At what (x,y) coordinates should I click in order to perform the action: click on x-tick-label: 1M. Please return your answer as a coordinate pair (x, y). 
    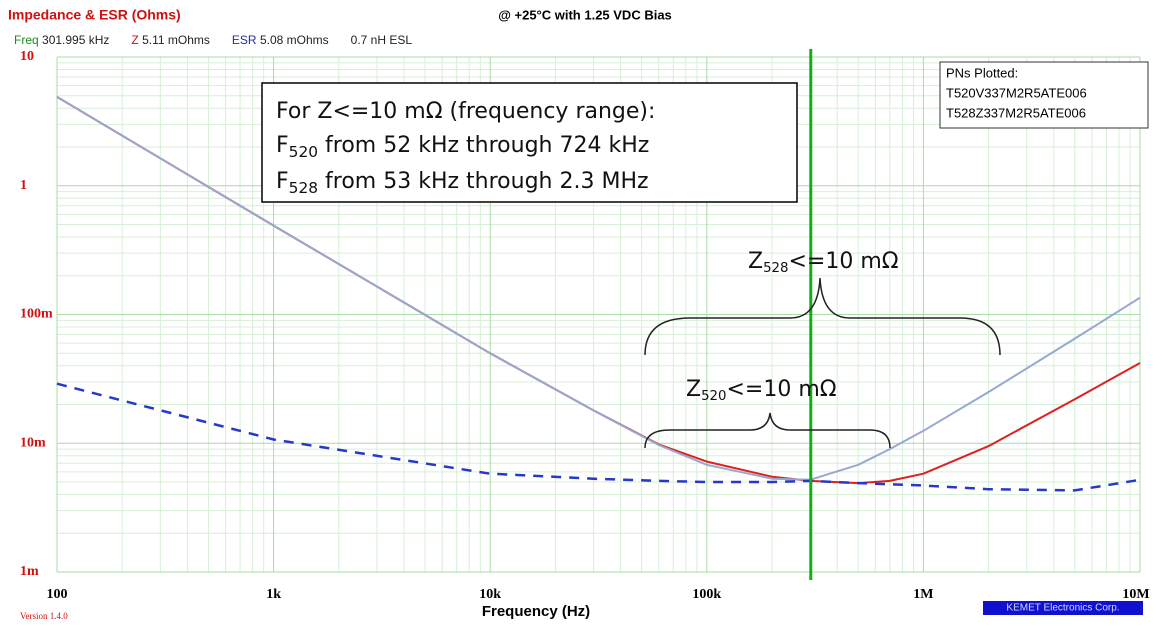
    Looking at the image, I should click on (923, 594).